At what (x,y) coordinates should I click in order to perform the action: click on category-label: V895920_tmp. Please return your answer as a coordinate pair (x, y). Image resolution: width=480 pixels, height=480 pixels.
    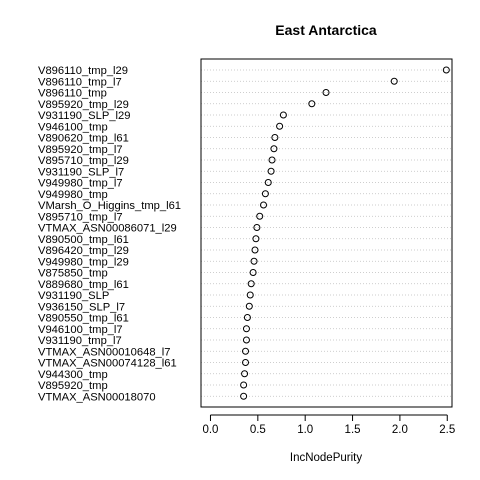
    Looking at the image, I should click on (73, 386).